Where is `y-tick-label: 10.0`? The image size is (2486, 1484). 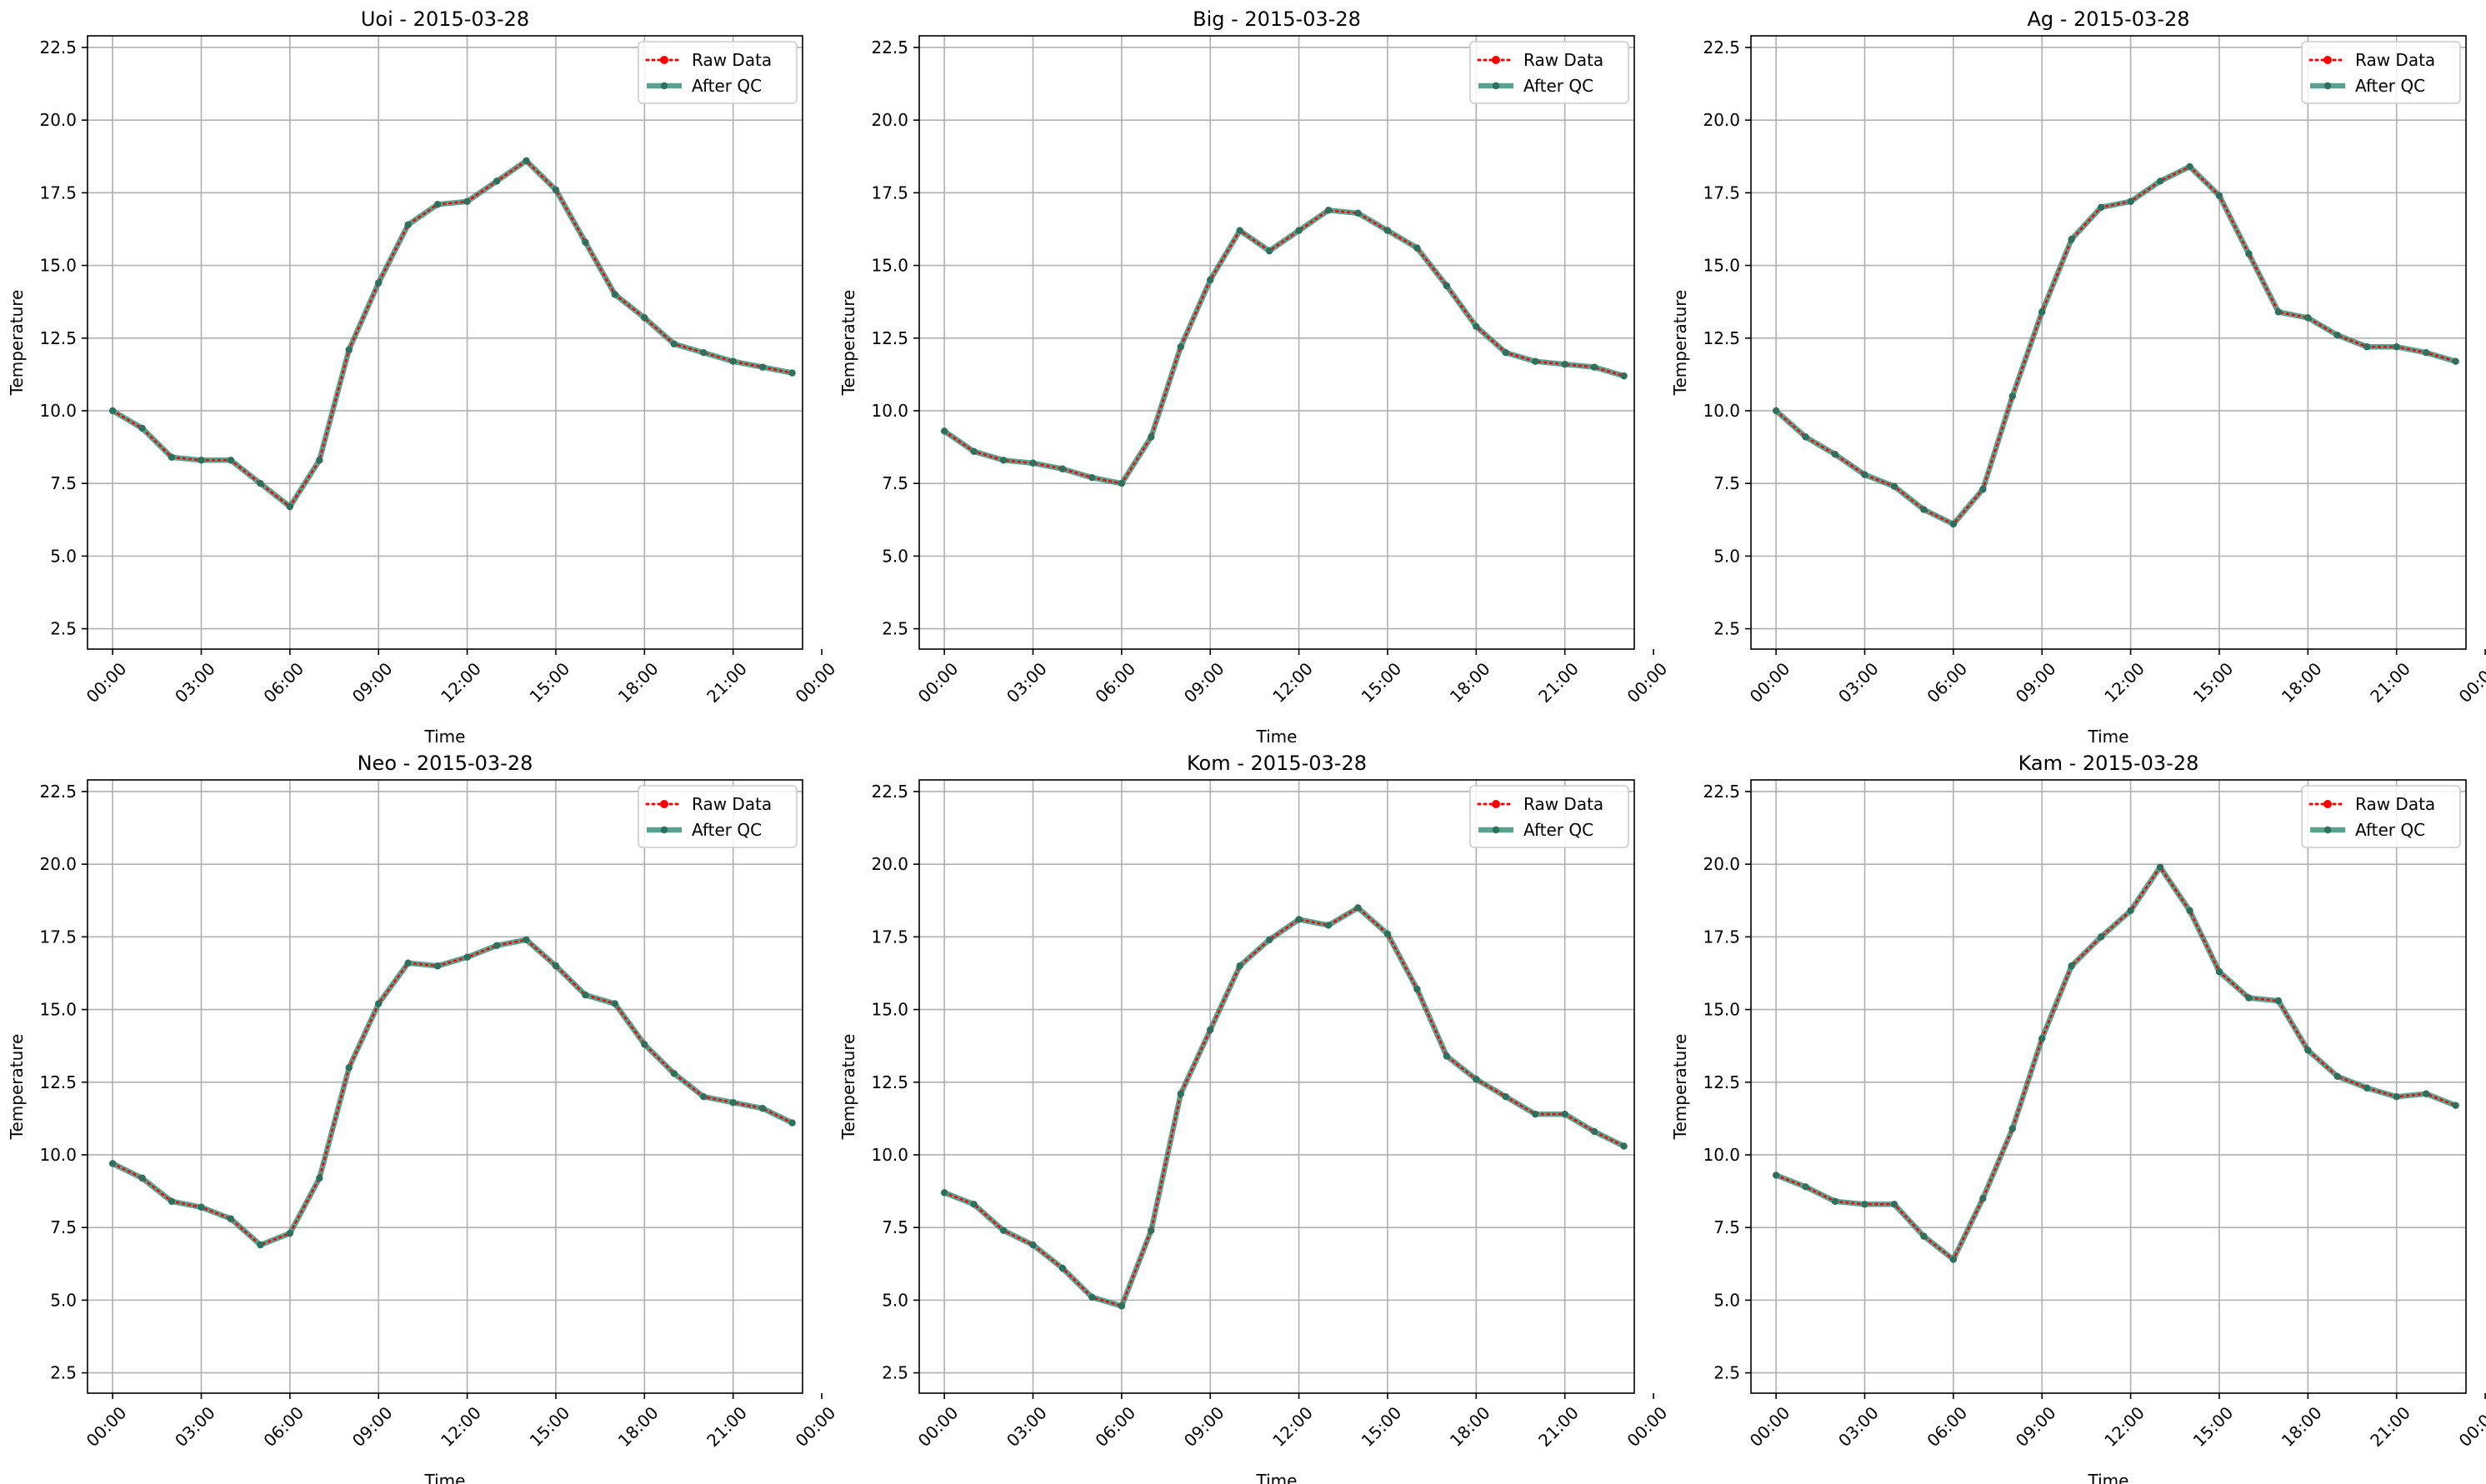
y-tick-label: 10.0 is located at coordinates (890, 1155).